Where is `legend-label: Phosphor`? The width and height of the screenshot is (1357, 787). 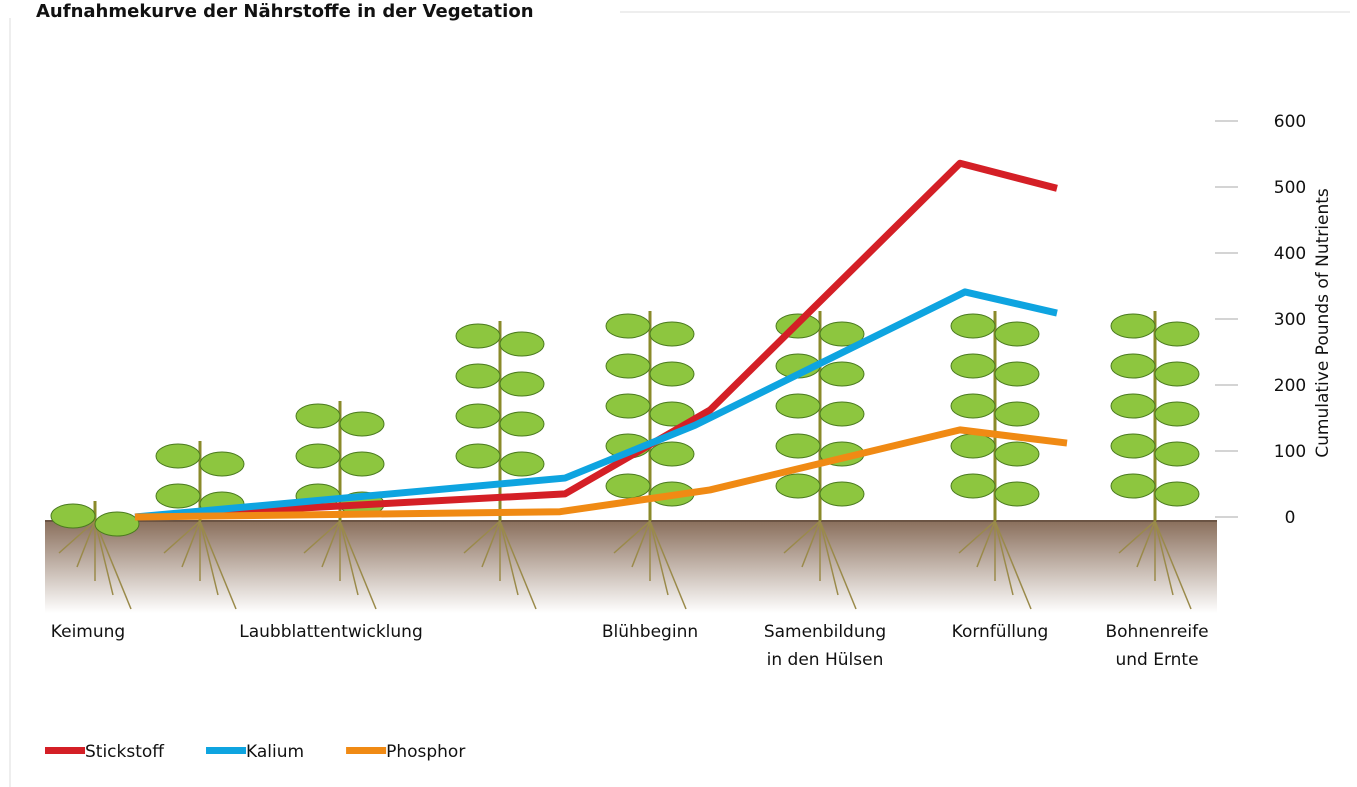 legend-label: Phosphor is located at coordinates (425, 752).